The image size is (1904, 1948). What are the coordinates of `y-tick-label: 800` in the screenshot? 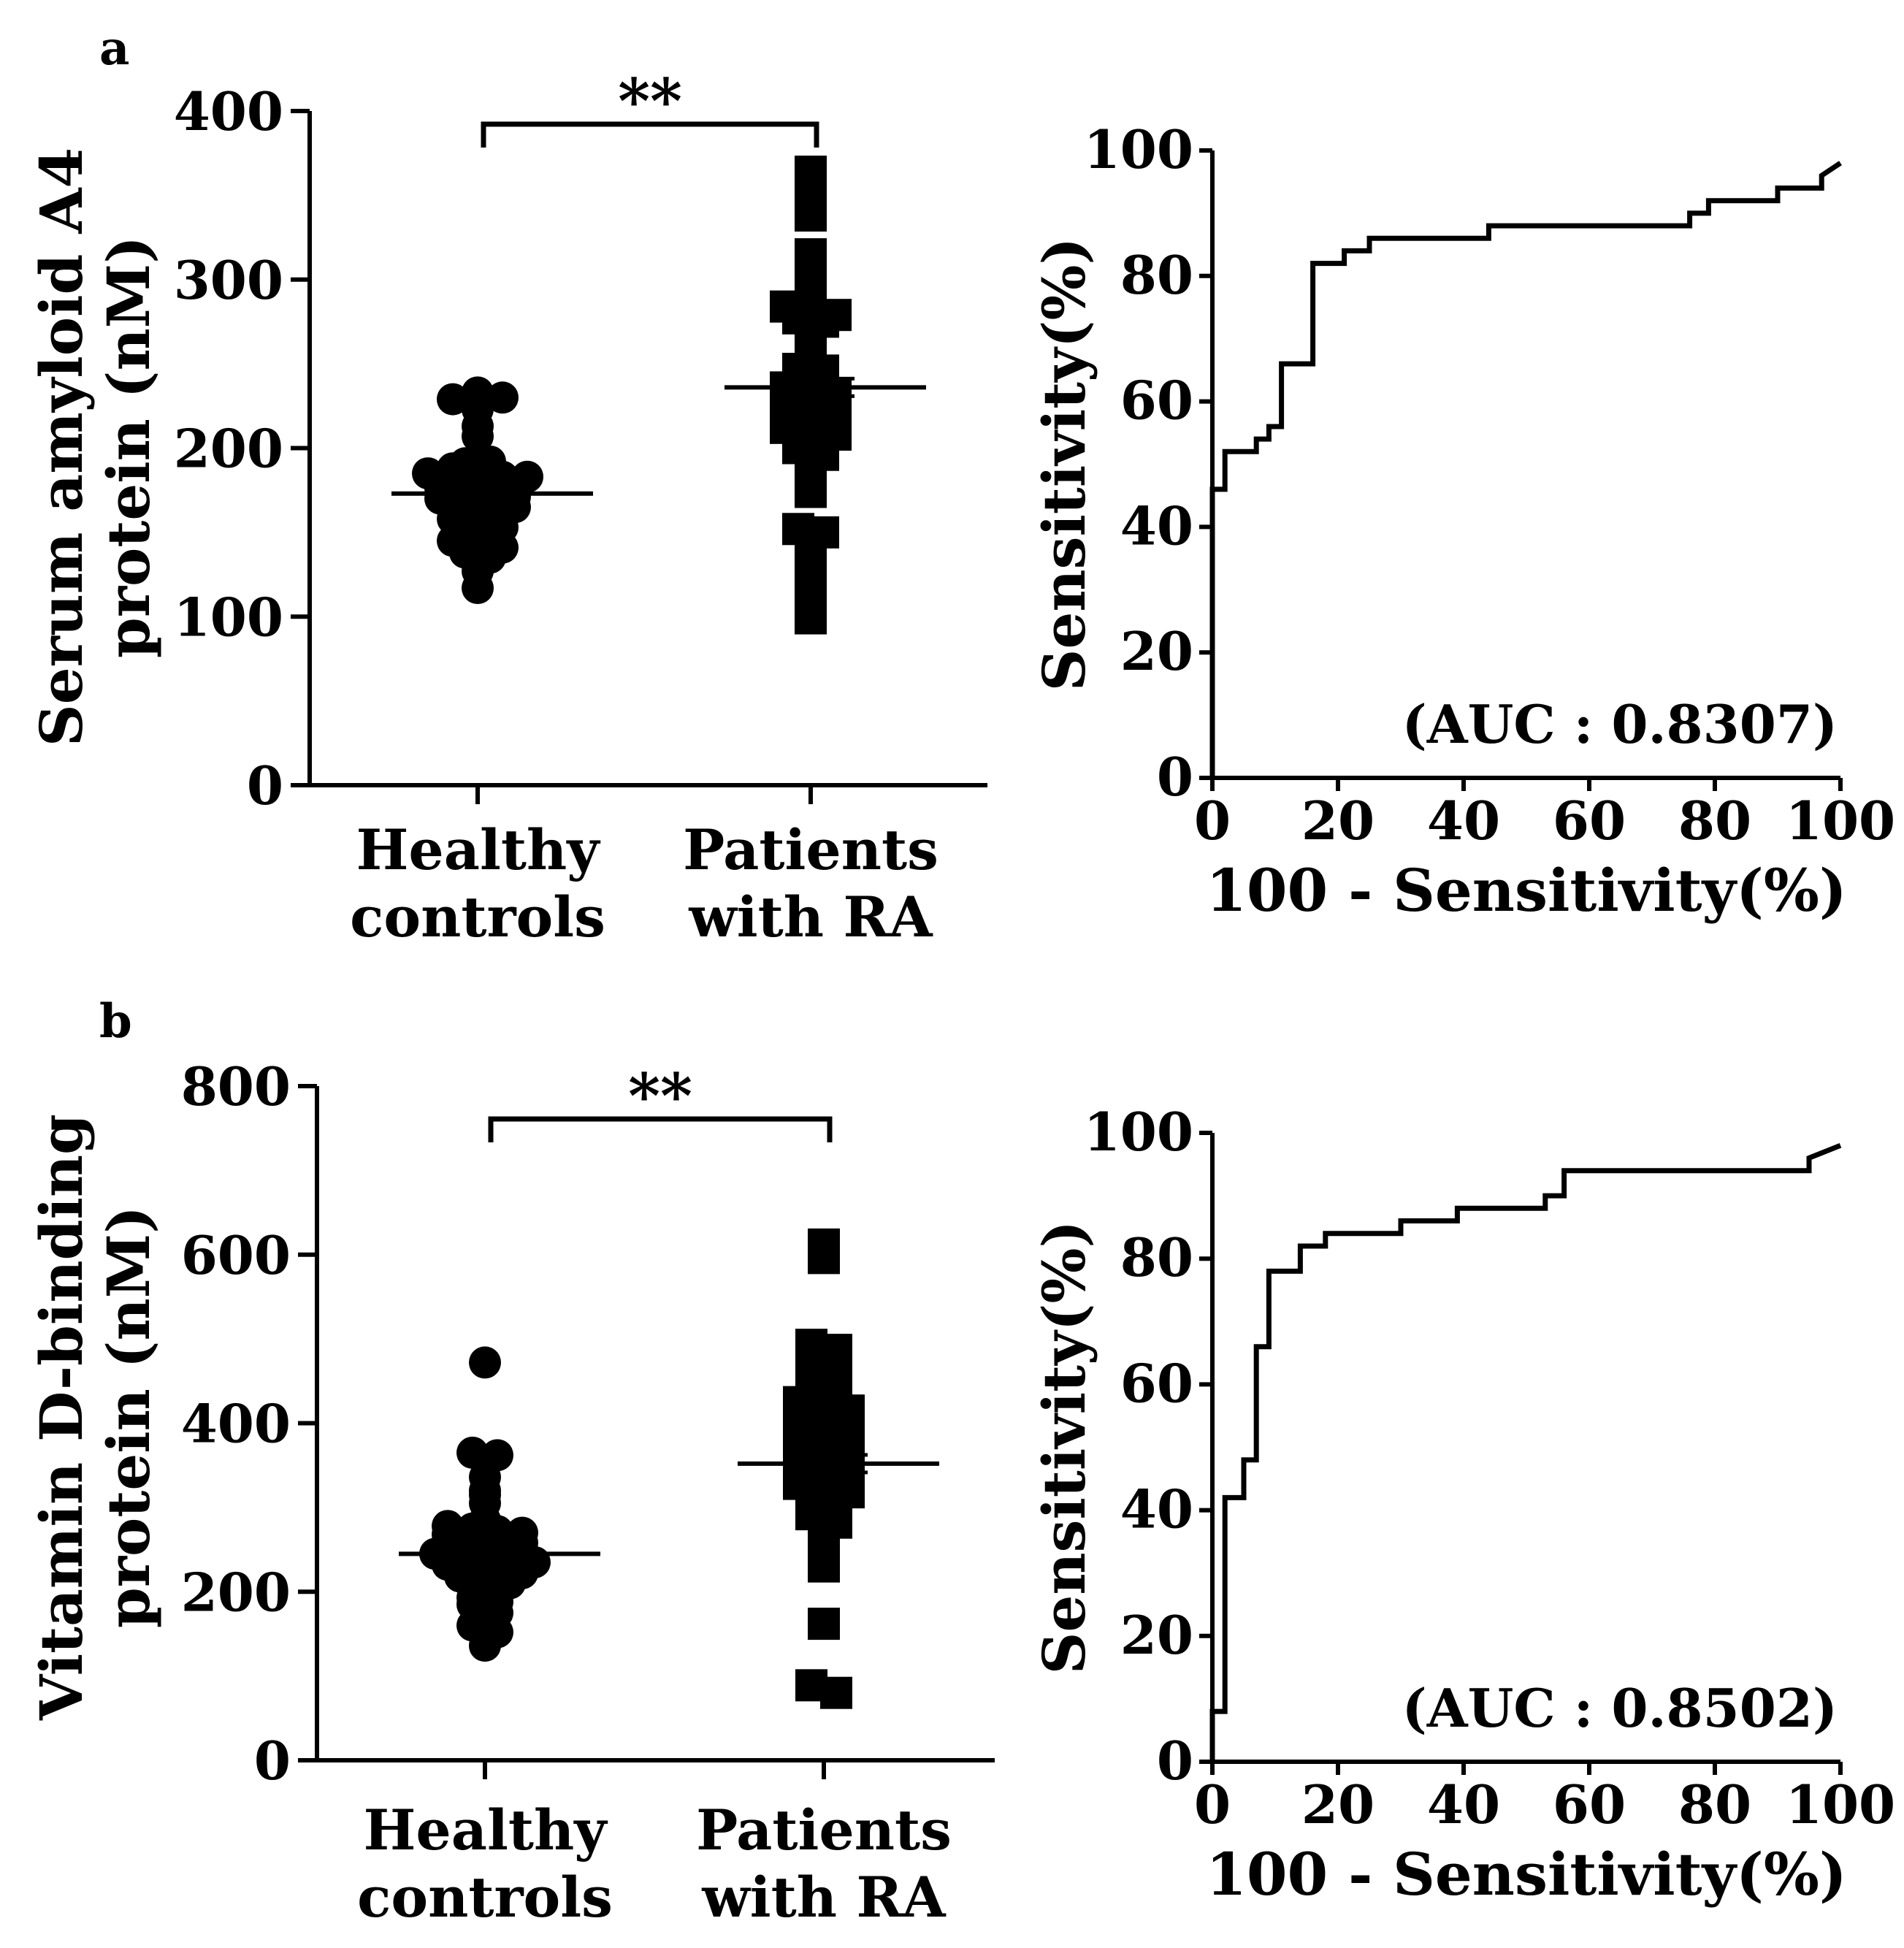 It's located at (236, 1087).